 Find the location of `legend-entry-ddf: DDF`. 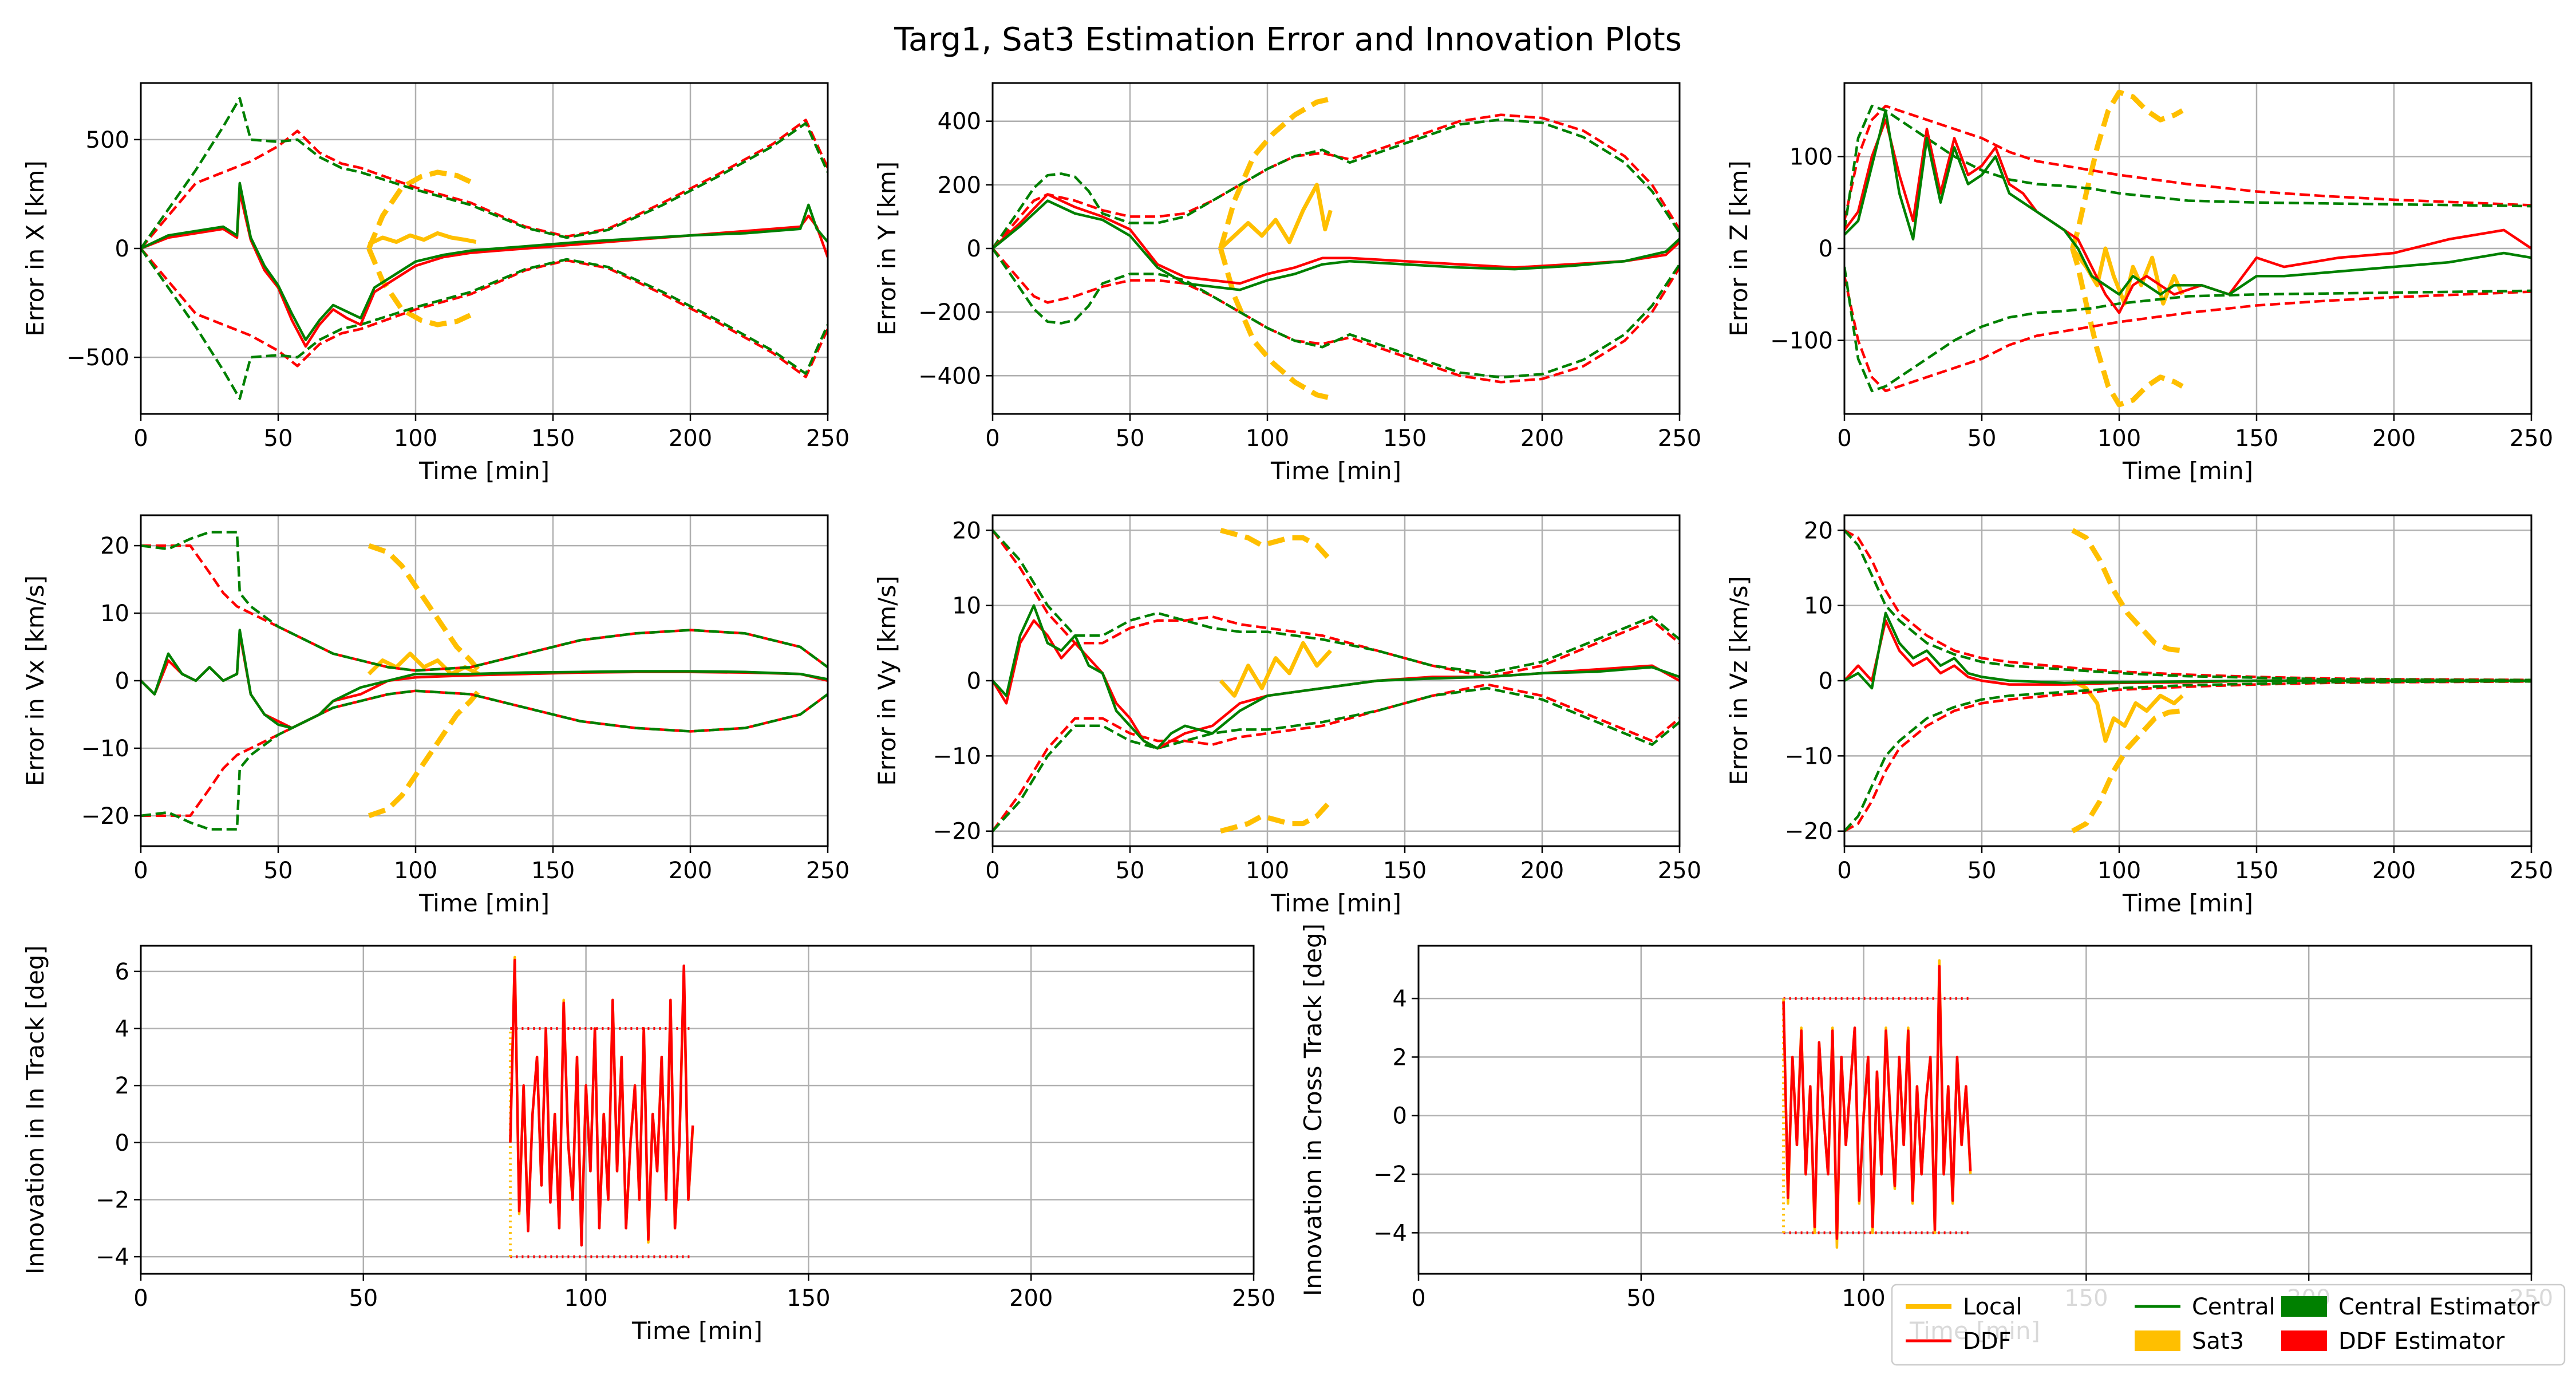

legend-entry-ddf: DDF is located at coordinates (1959, 1341).